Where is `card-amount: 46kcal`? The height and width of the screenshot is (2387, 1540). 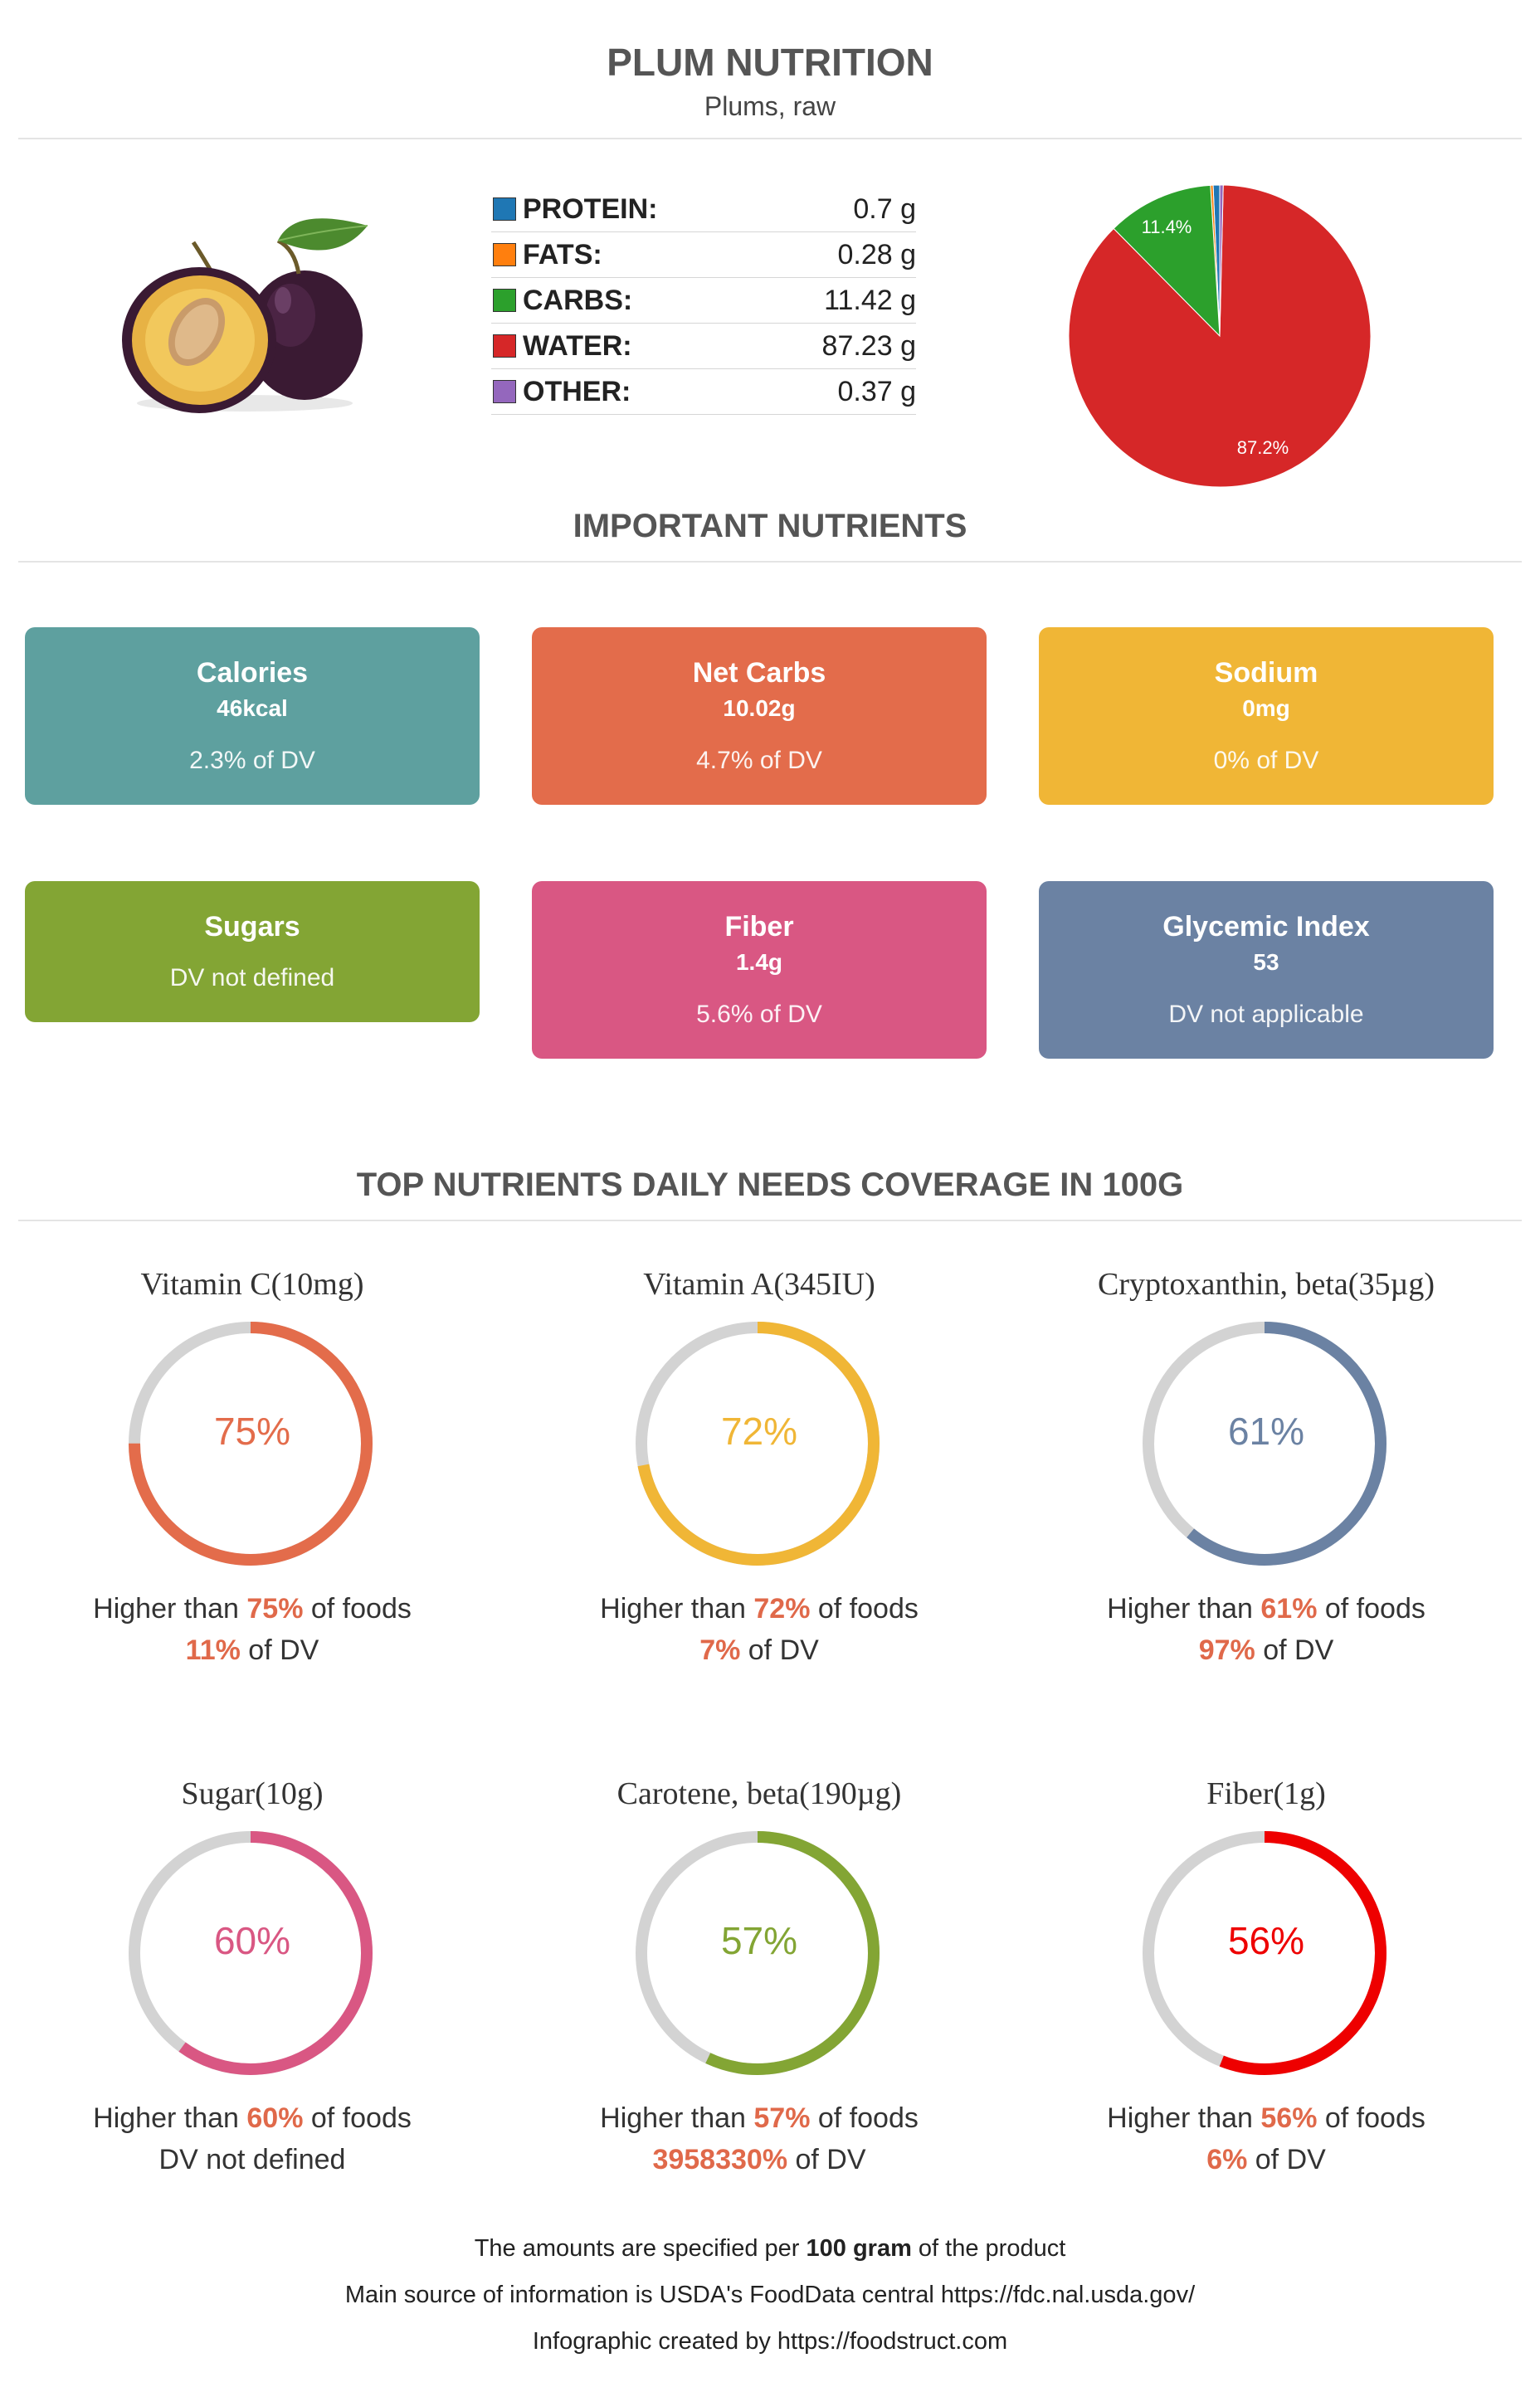 card-amount: 46kcal is located at coordinates (253, 708).